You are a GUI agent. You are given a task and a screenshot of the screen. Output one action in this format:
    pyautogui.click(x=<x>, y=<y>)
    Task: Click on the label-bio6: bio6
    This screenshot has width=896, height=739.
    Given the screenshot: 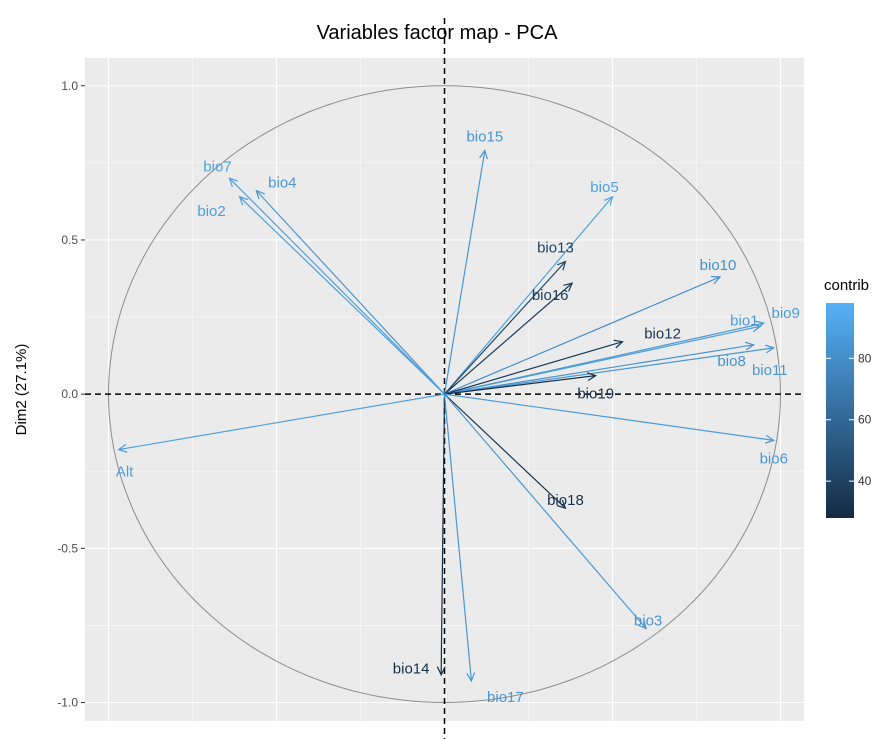 What is the action you would take?
    pyautogui.click(x=774, y=458)
    